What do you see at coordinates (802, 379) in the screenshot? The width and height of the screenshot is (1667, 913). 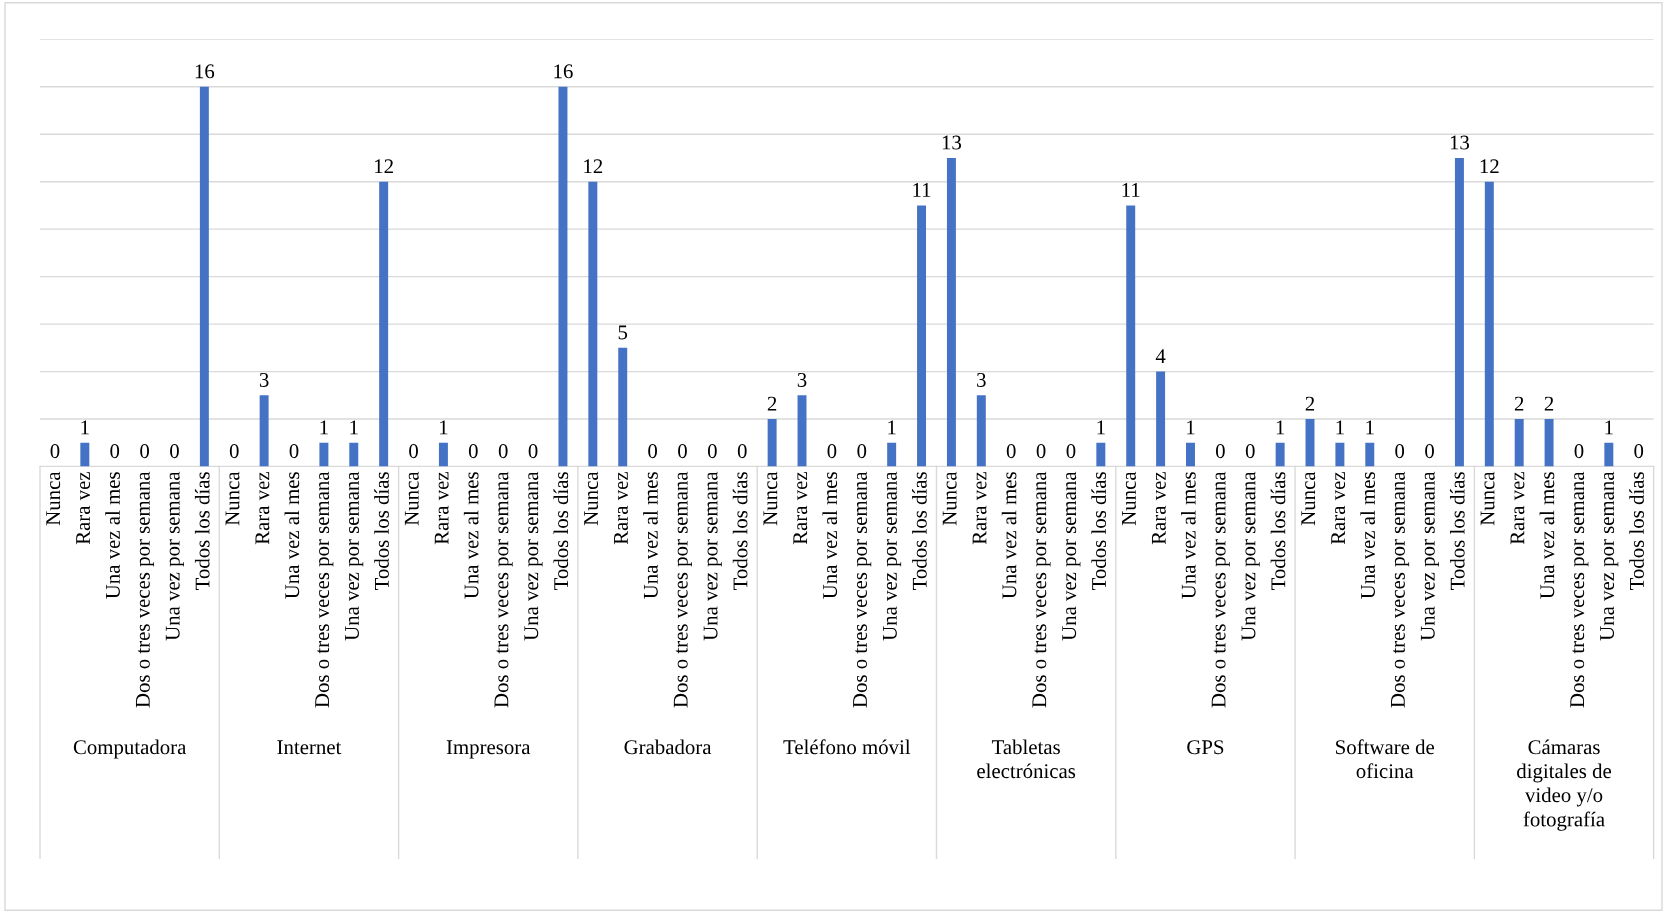 I see `data-label: 3` at bounding box center [802, 379].